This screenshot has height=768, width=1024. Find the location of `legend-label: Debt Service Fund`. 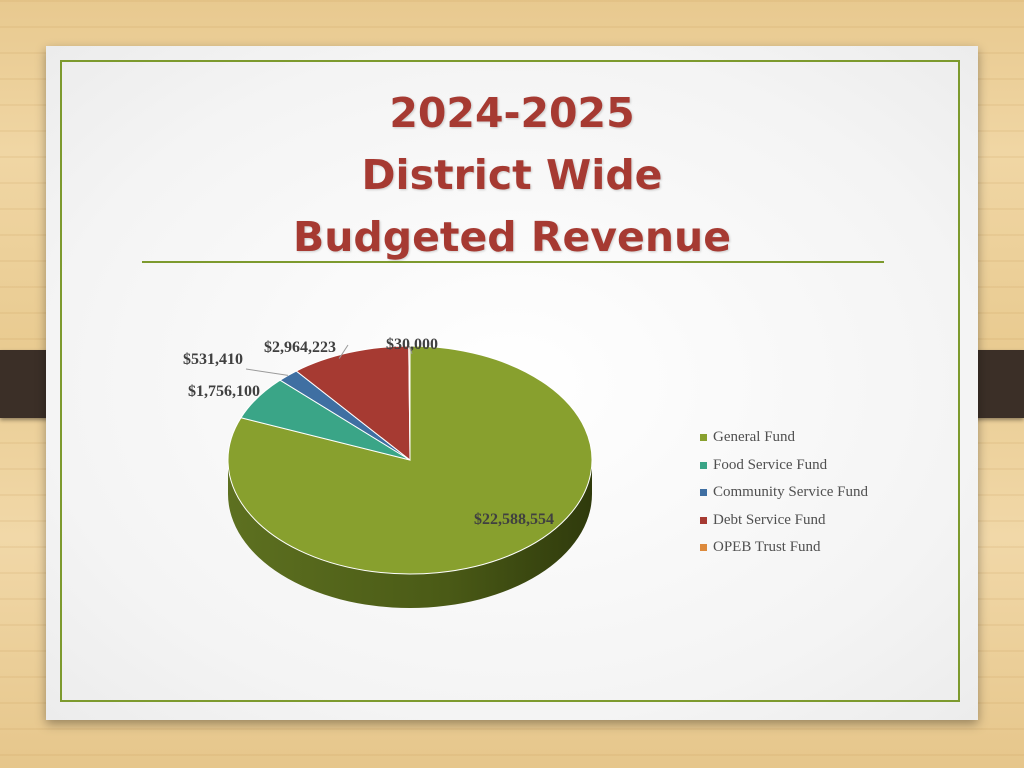

legend-label: Debt Service Fund is located at coordinates (769, 519).